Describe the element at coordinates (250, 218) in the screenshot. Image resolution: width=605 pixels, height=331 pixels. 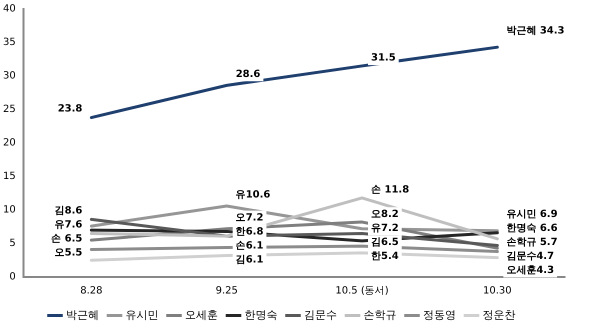
I see `data-label: 오7.2` at that location.